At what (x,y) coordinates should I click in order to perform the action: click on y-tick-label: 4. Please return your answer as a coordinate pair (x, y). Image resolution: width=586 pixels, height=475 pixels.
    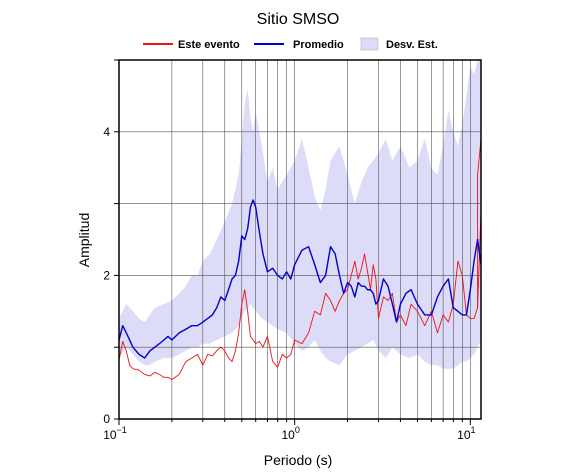
    Looking at the image, I should click on (106, 132).